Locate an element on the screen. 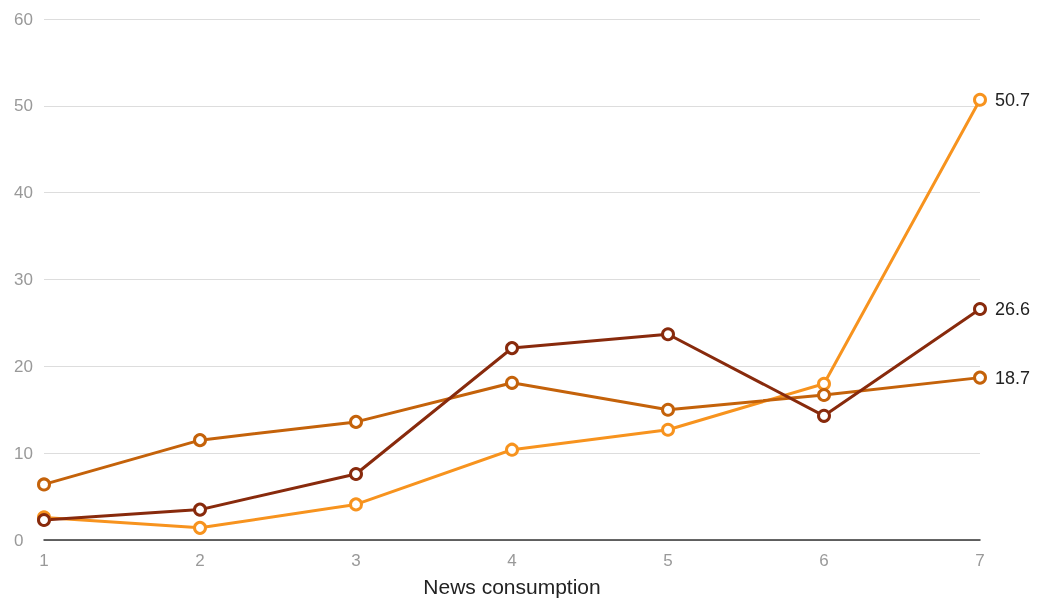  y-tick-label: 30 is located at coordinates (23, 279).